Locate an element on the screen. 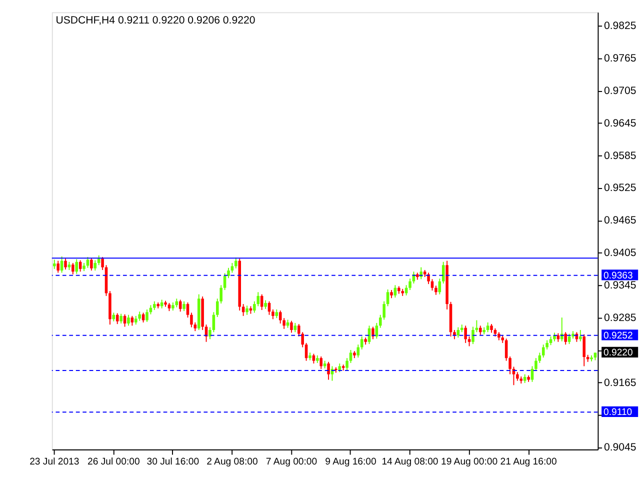 The image size is (640, 480). y-tick-label: 0.9405 is located at coordinates (620, 253).